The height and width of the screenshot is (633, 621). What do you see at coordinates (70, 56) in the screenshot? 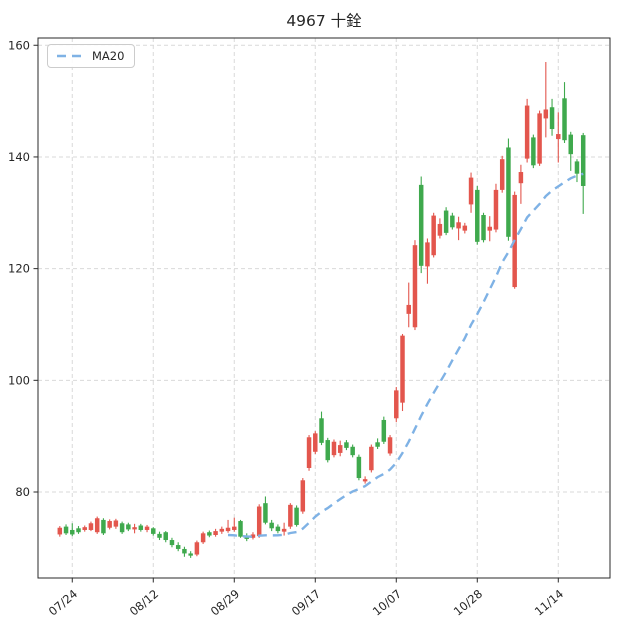
I see `ma20-legend-line-icon` at bounding box center [70, 56].